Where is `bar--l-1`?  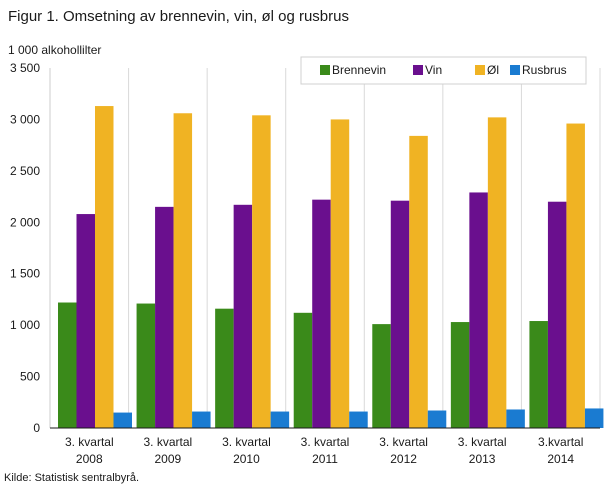
bar--l-1 is located at coordinates (183, 270).